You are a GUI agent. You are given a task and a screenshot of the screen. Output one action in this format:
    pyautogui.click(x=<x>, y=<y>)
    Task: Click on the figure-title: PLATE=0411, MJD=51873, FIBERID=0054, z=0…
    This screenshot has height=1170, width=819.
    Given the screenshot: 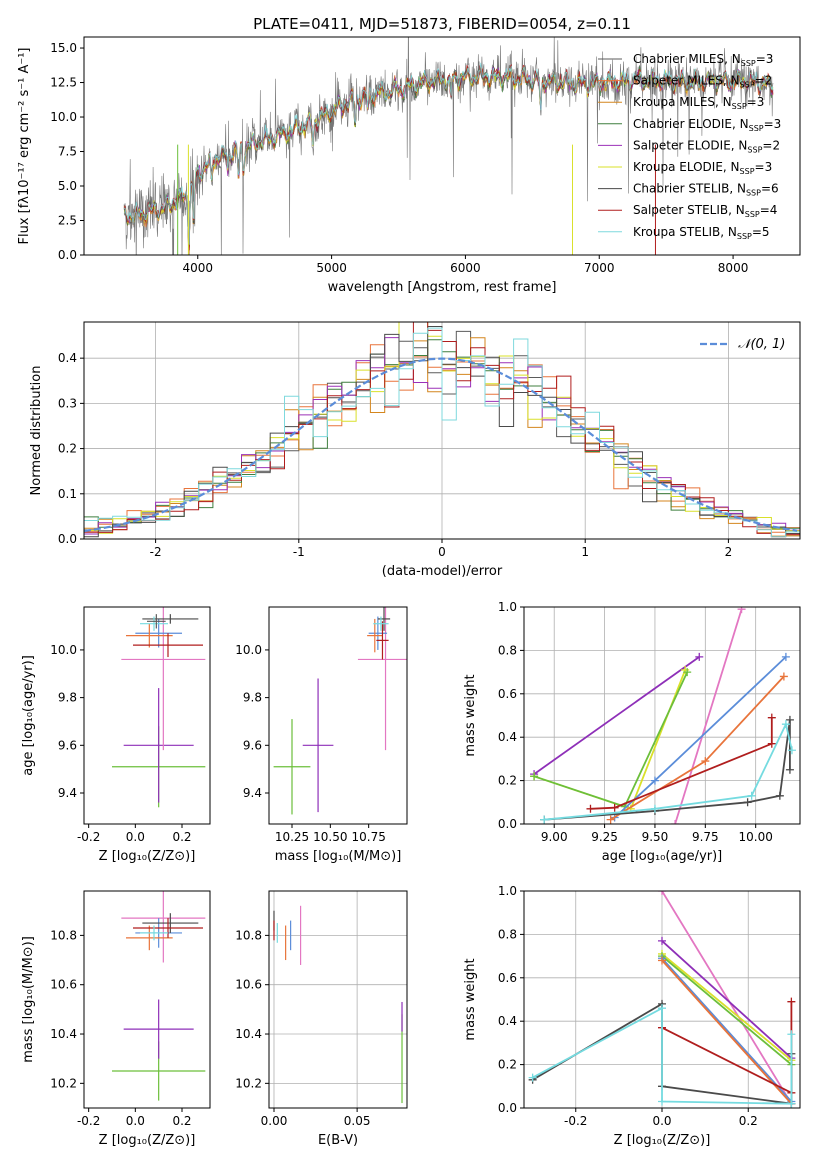 What is the action you would take?
    pyautogui.click(x=442, y=24)
    